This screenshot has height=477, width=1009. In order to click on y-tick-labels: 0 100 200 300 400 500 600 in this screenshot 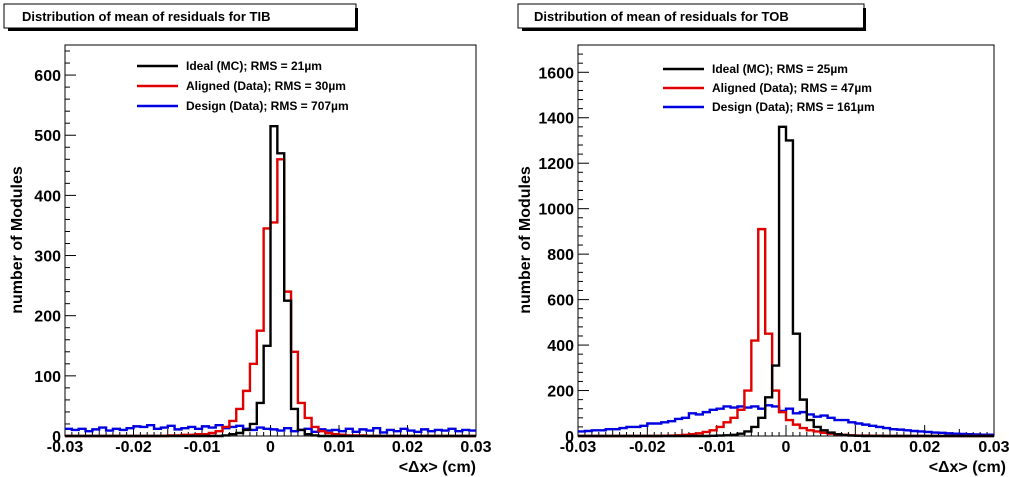, I will do `click(47, 257)`.